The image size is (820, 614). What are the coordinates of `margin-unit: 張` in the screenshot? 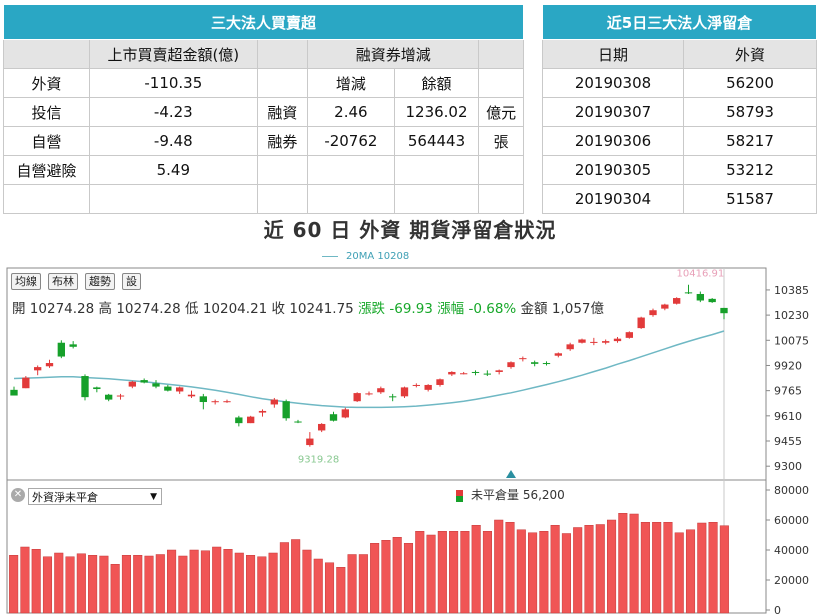 It's located at (501, 141).